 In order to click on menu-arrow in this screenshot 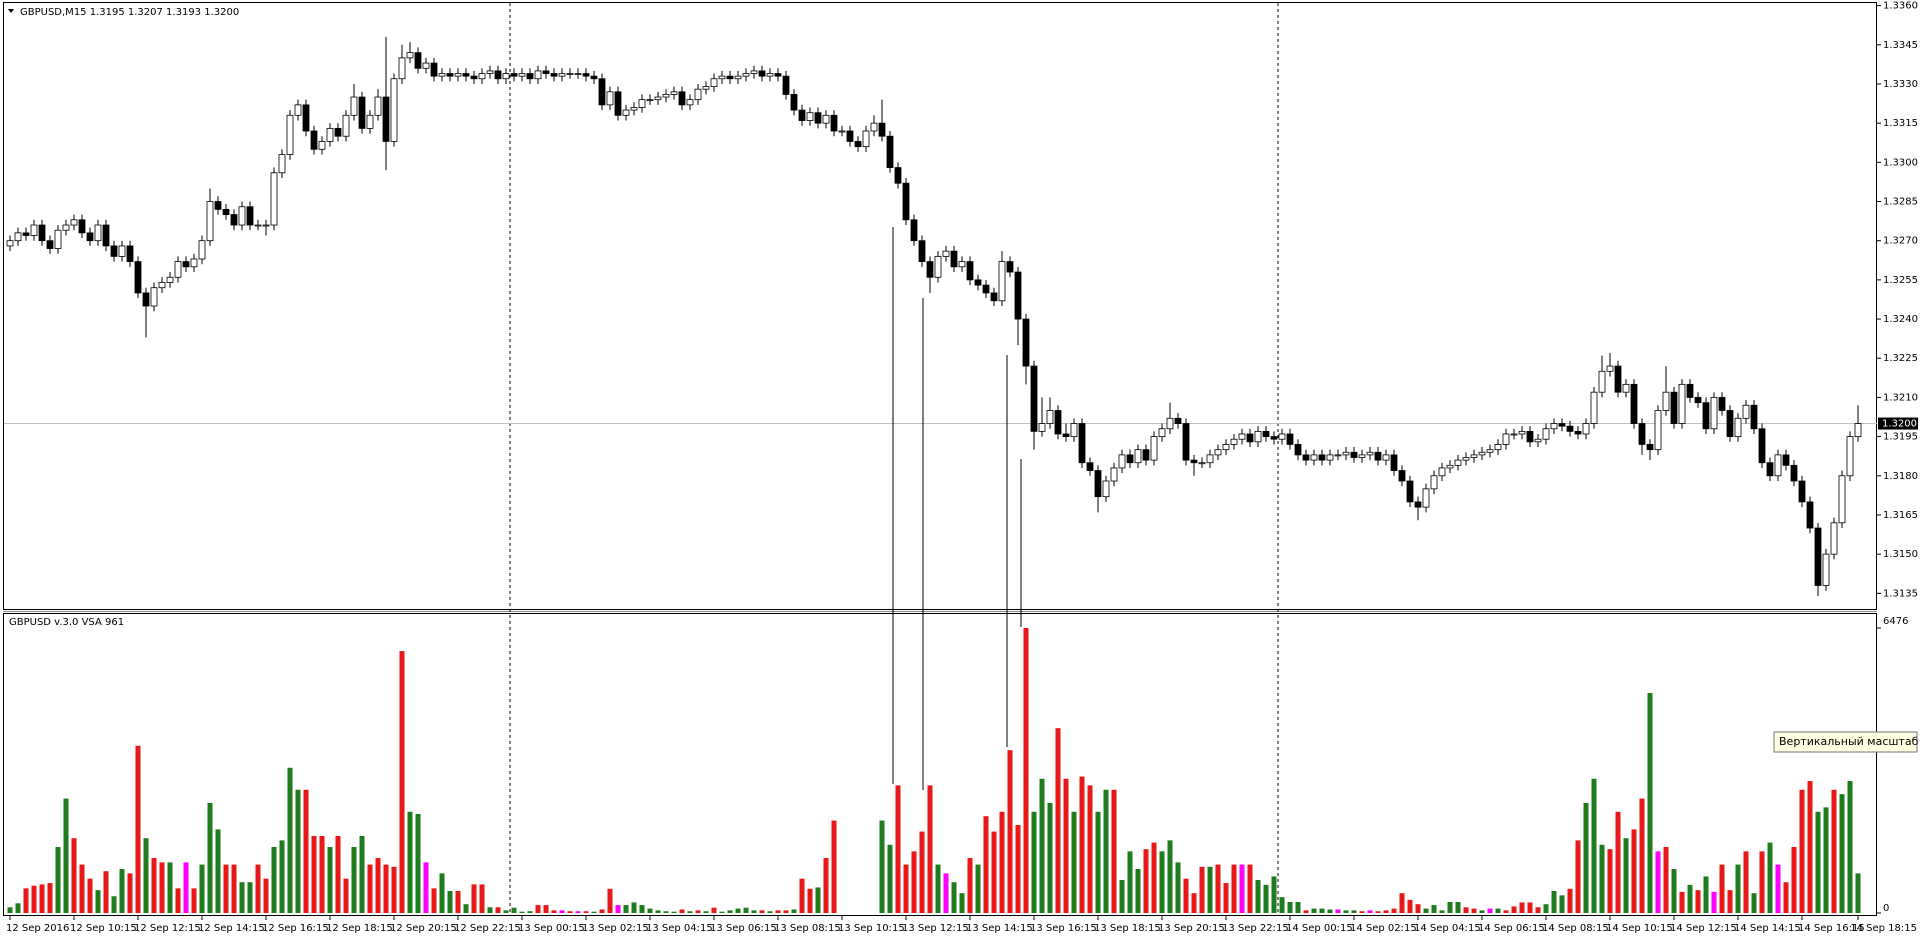, I will do `click(11, 11)`.